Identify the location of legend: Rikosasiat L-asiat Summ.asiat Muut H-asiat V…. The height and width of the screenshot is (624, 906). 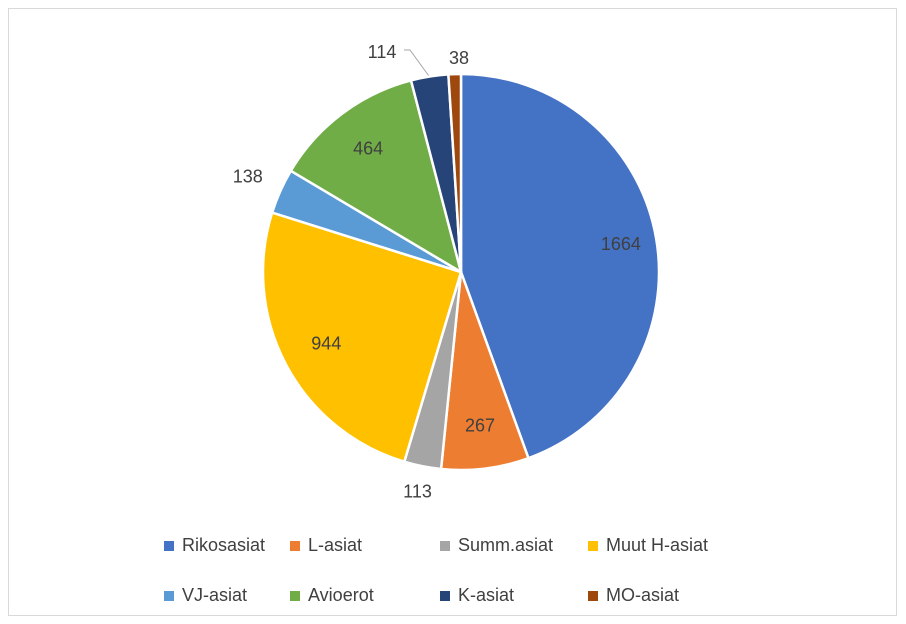
(436, 570).